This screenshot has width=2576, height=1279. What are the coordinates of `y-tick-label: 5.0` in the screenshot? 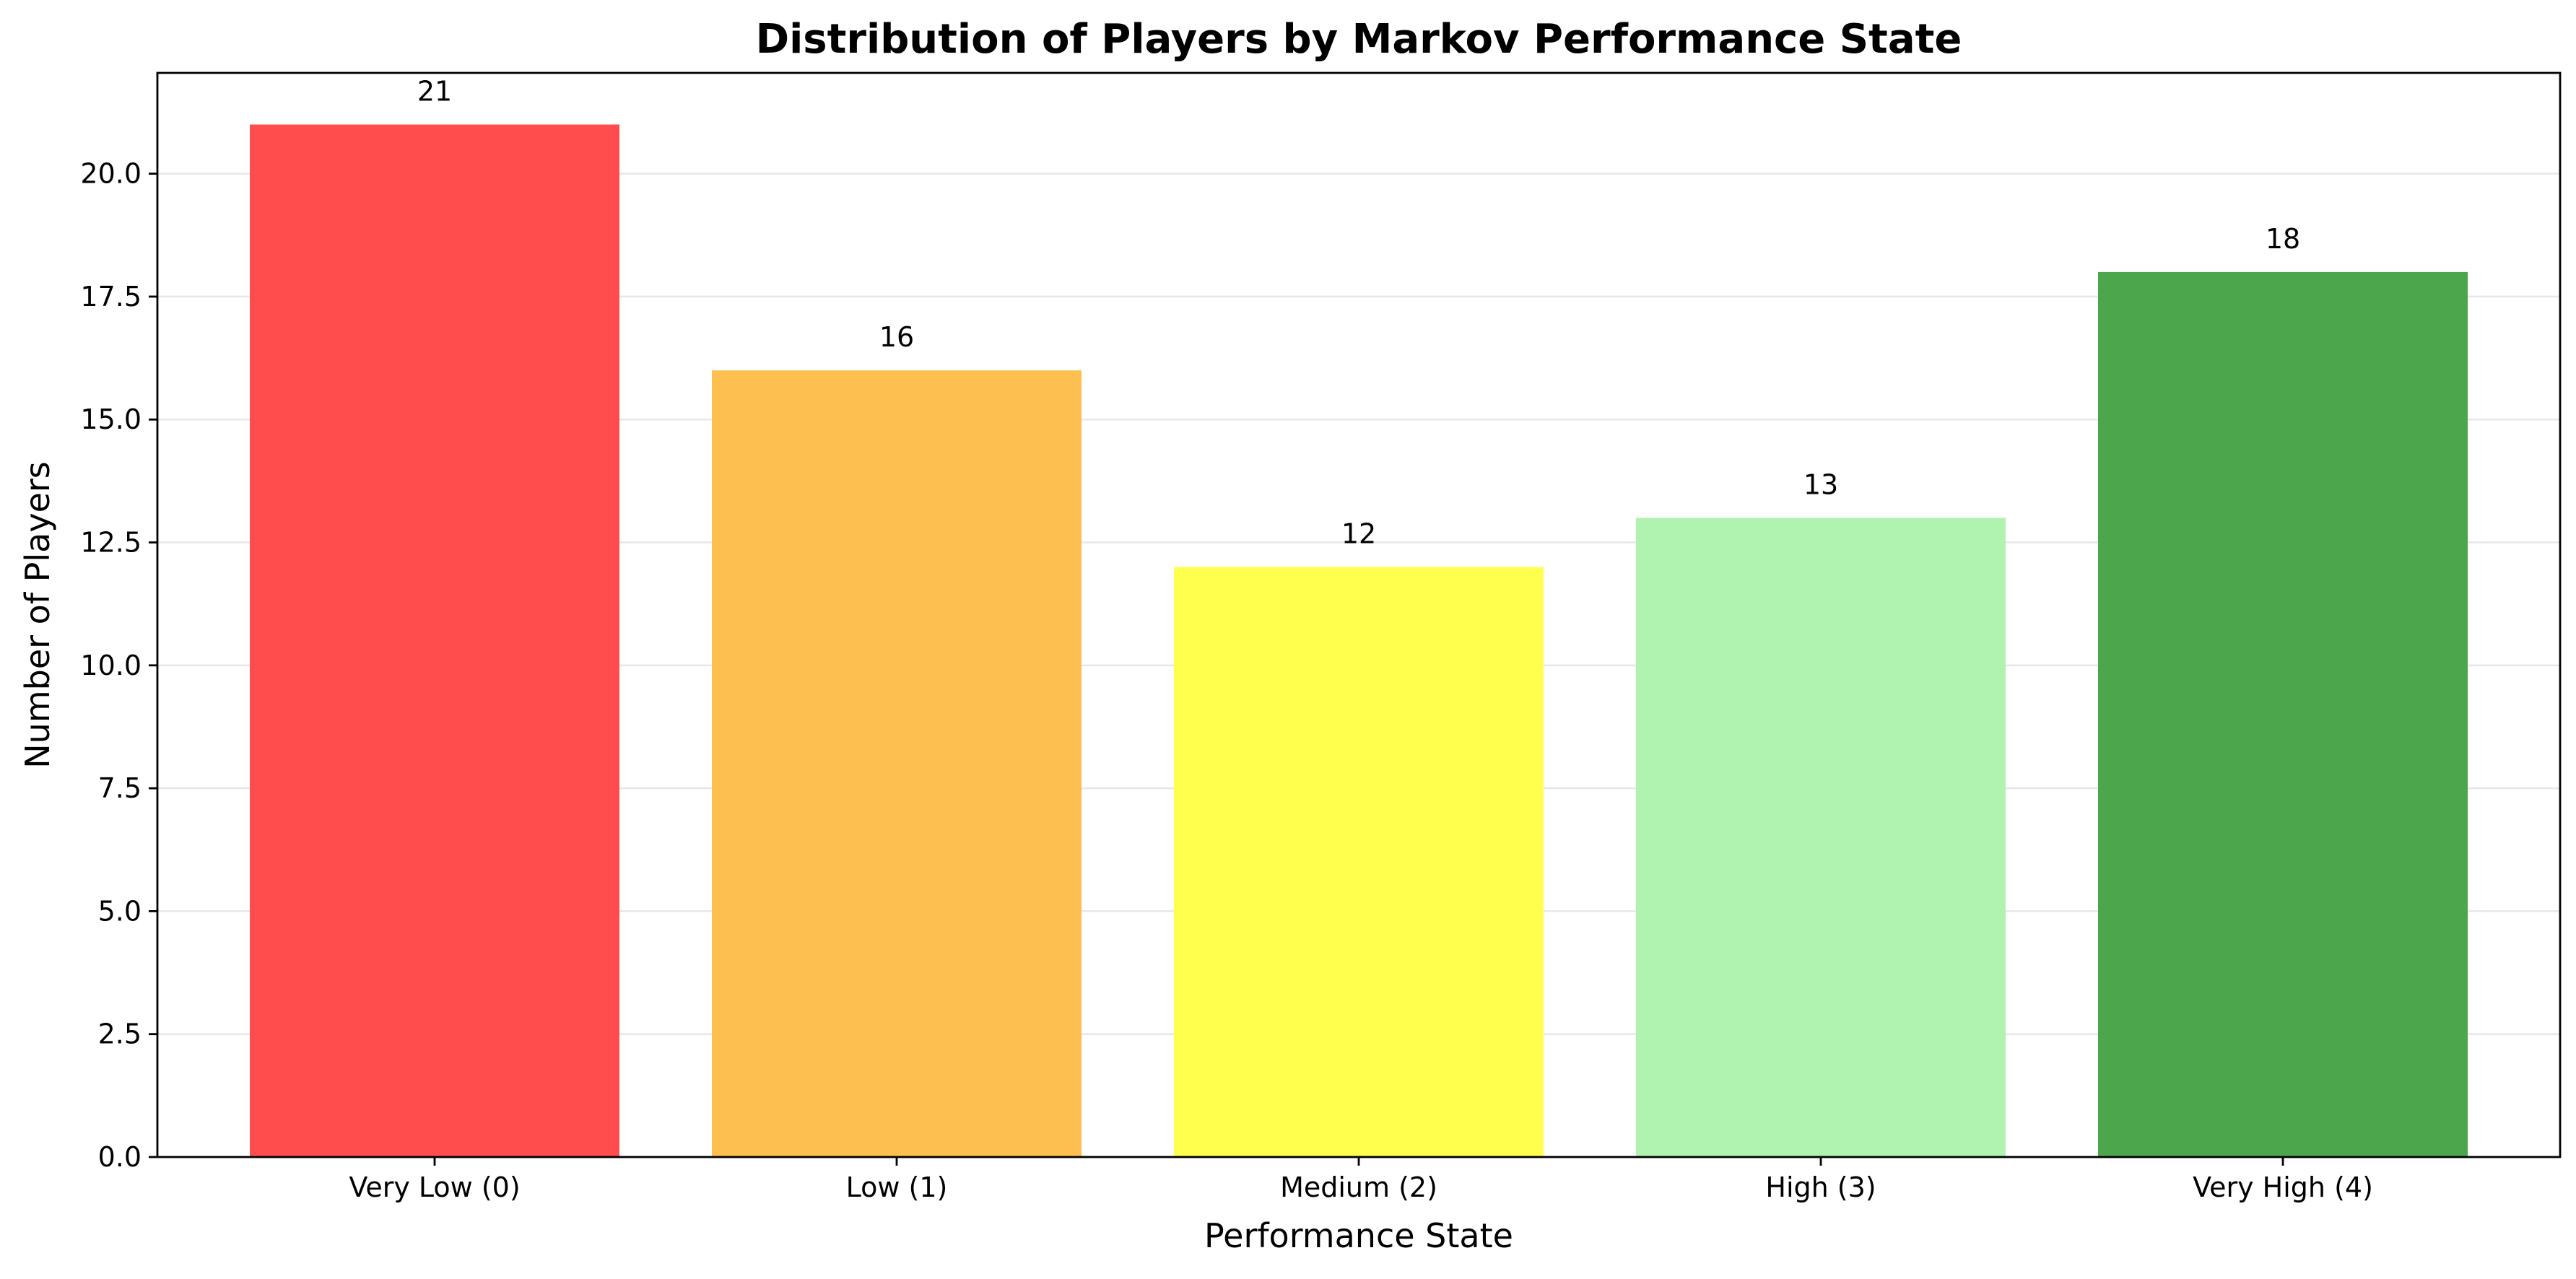 It's located at (120, 911).